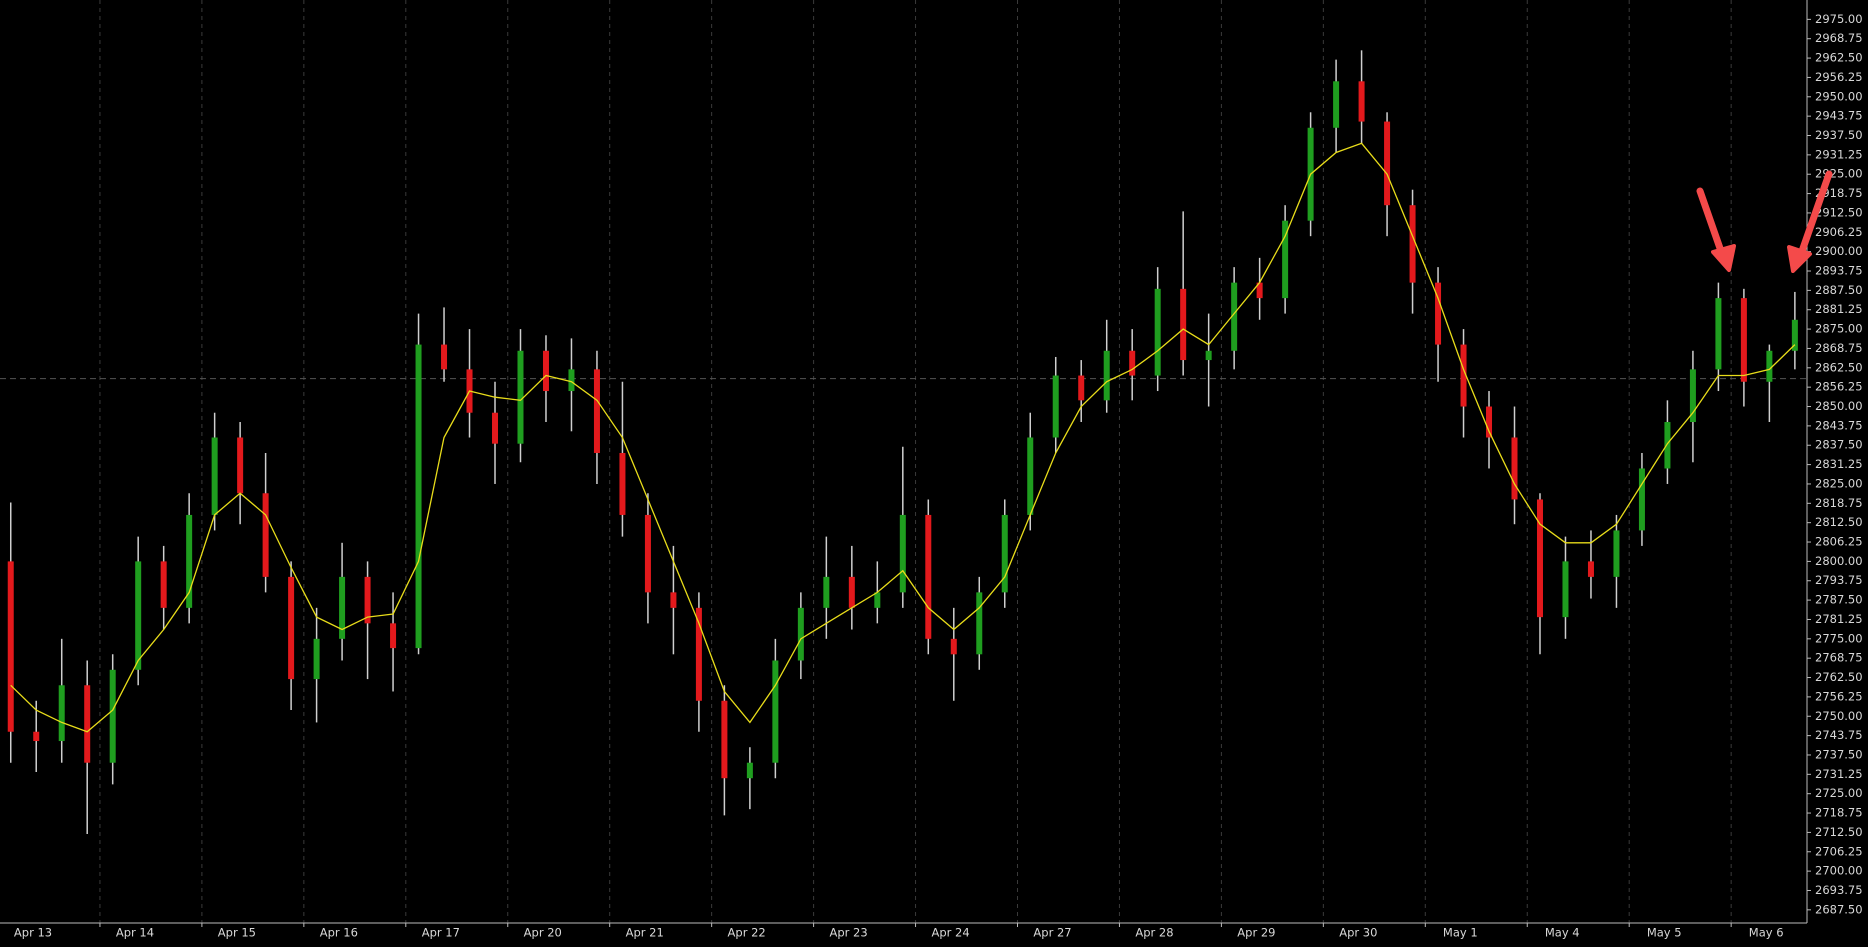 The image size is (1868, 947). What do you see at coordinates (1839, 793) in the screenshot?
I see `y-tick-label: 2725.00` at bounding box center [1839, 793].